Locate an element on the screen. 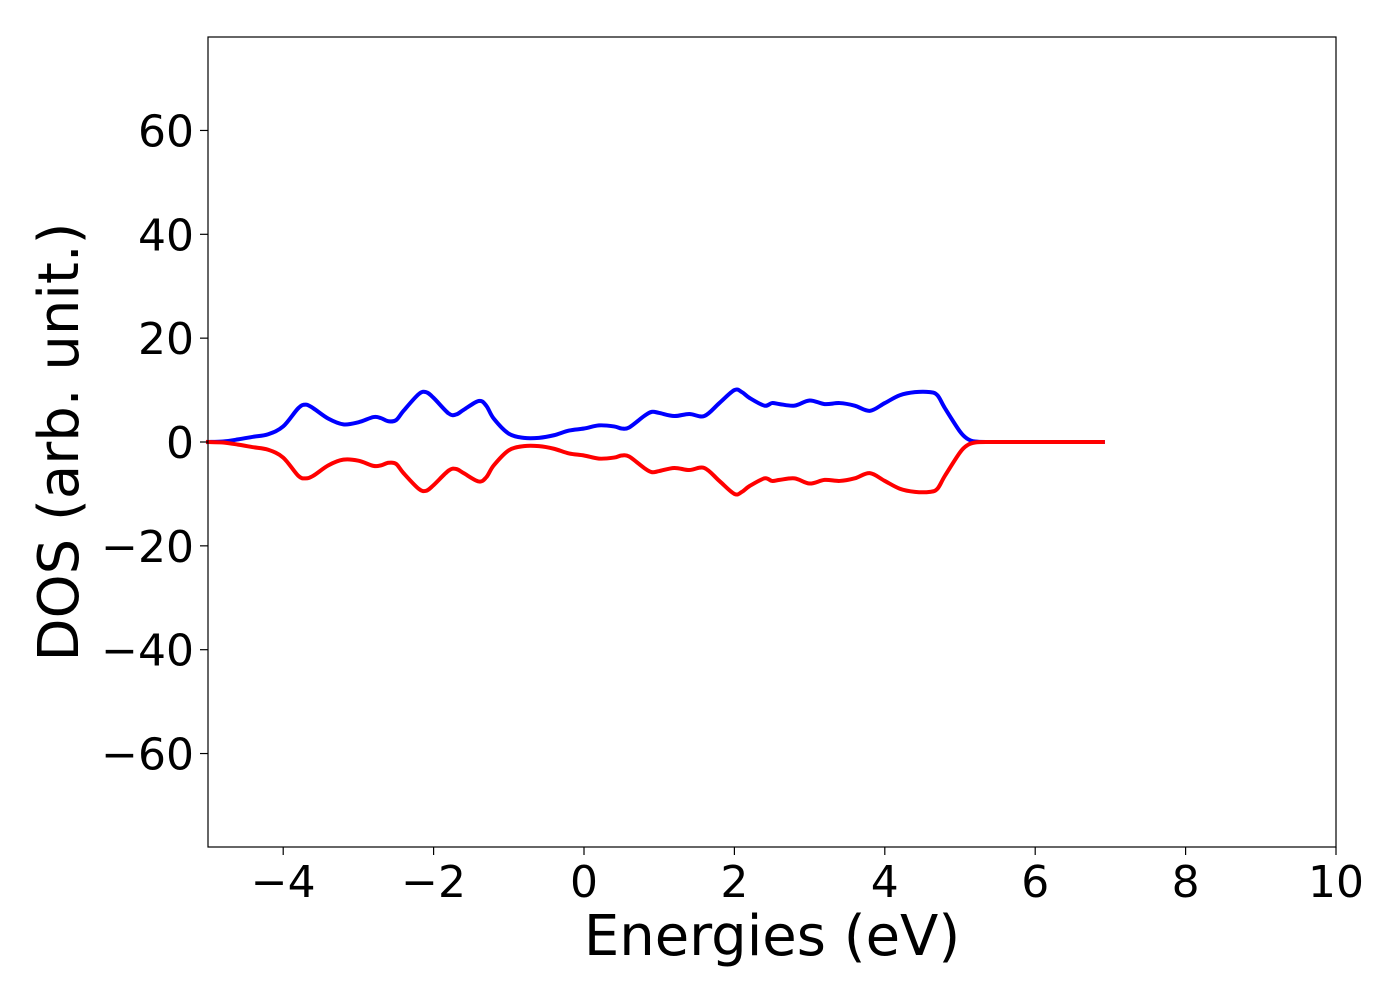 The image size is (1400, 1000). x-tick-label: 0 is located at coordinates (584, 882).